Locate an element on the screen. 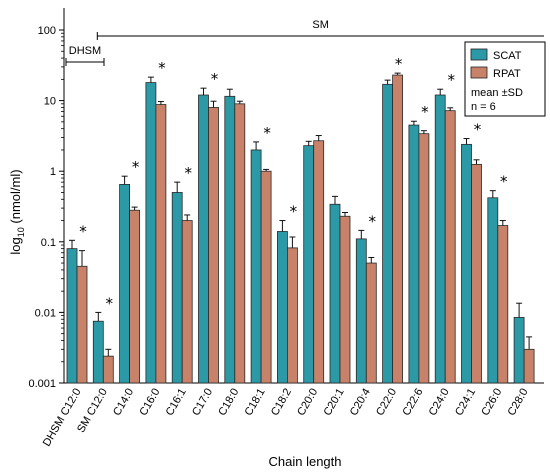 This screenshot has width=550, height=474. y-axis-title: log10 (nmol/ml) is located at coordinates (17, 211).